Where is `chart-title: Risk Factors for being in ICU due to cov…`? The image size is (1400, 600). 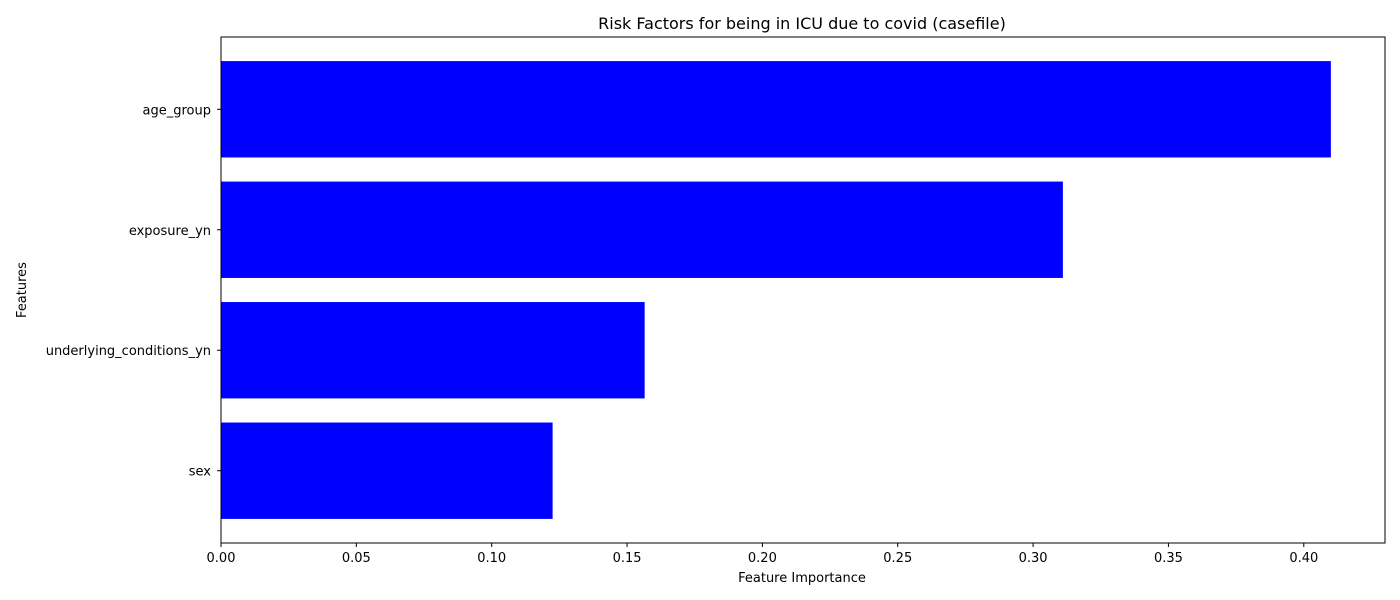
chart-title: Risk Factors for being in ICU due to cov… is located at coordinates (802, 23).